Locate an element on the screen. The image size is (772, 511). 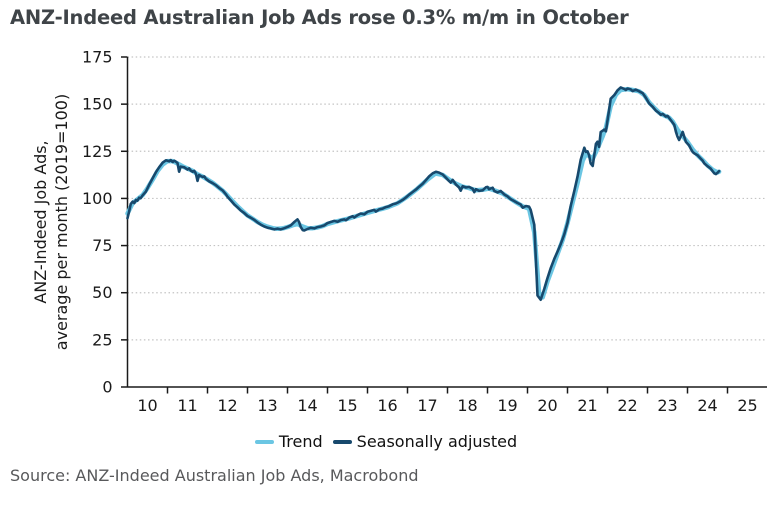
x-tick-label: 25 is located at coordinates (747, 405).